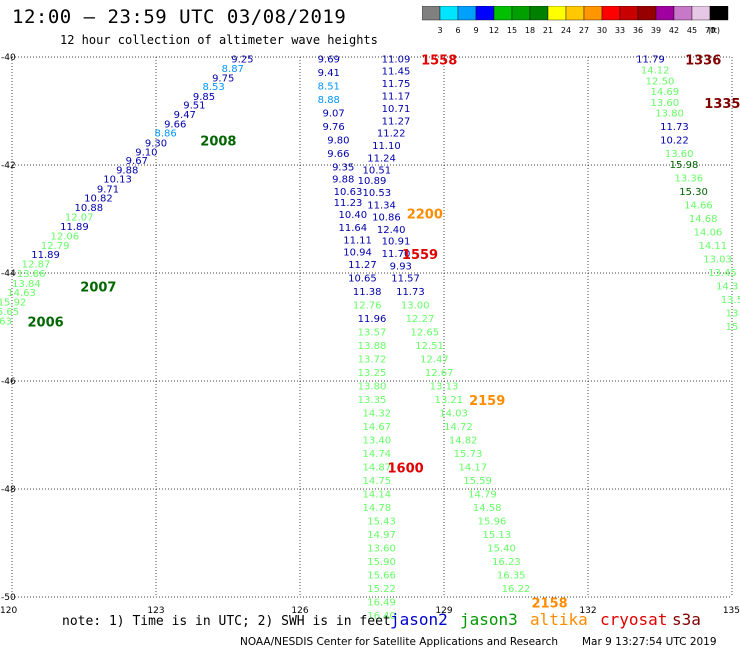 The height and width of the screenshot is (650, 740). What do you see at coordinates (8, 166) in the screenshot?
I see `y-tick-label: -42` at bounding box center [8, 166].